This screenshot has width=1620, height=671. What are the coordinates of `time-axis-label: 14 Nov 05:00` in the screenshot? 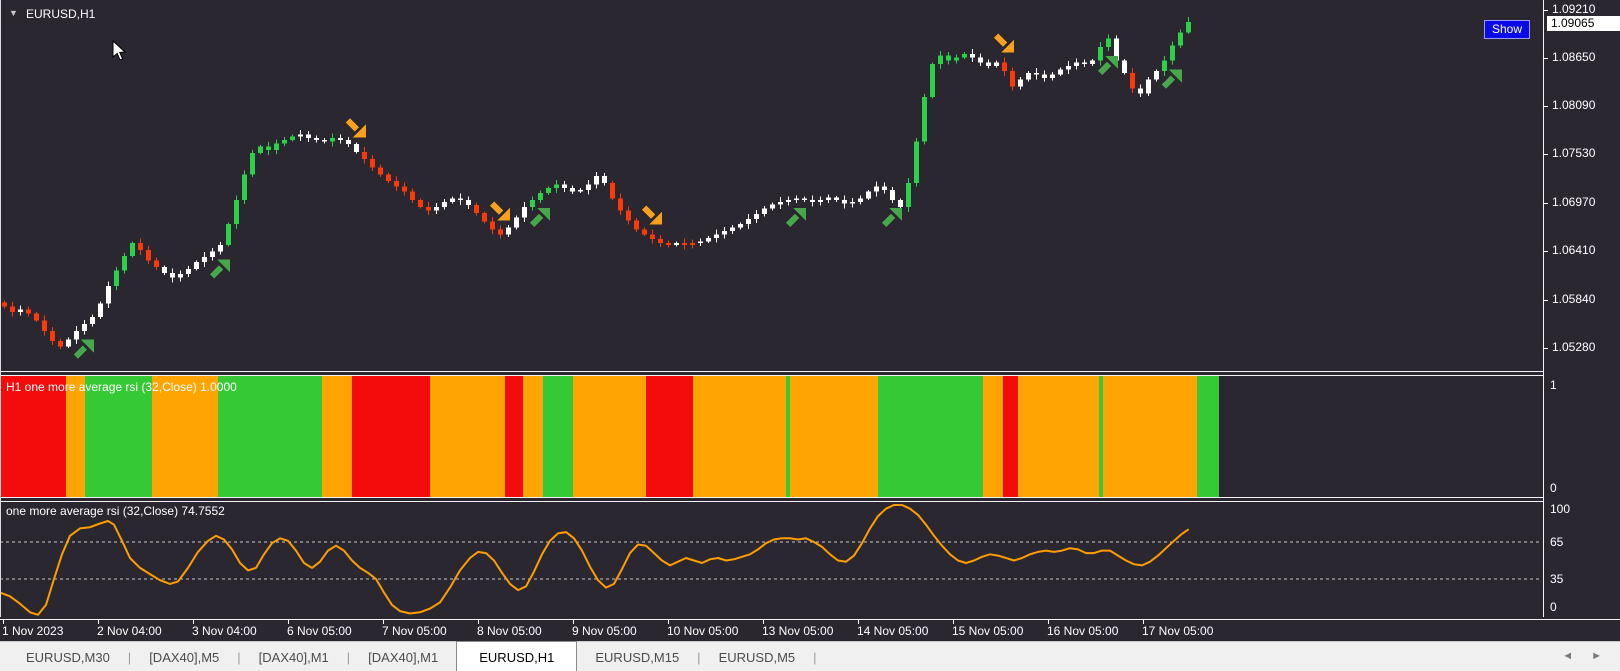 It's located at (893, 631).